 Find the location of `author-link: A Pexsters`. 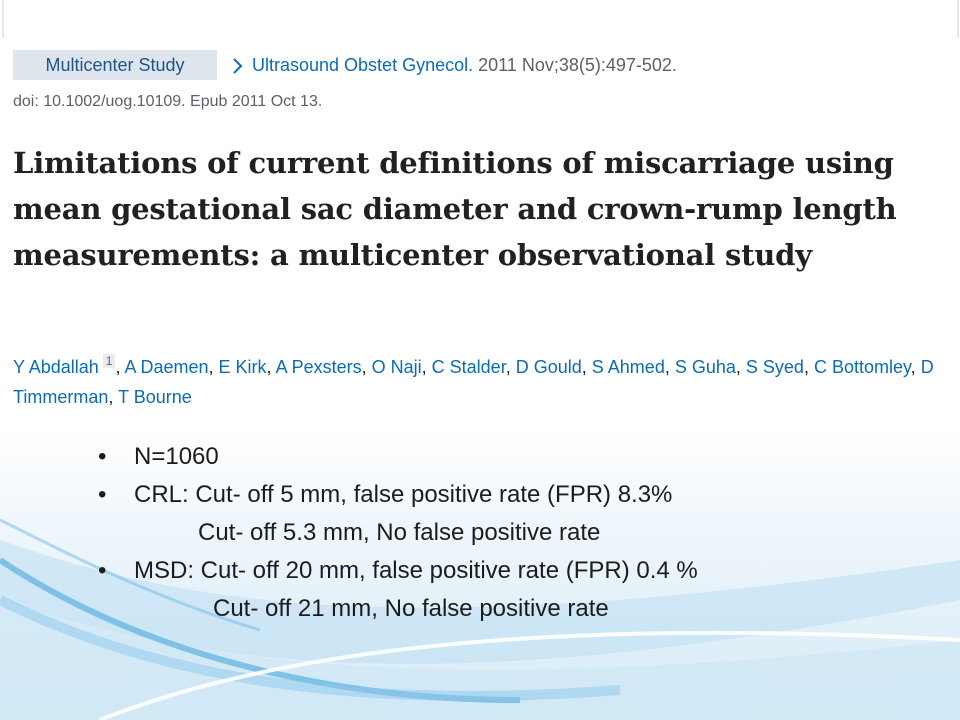

author-link: A Pexsters is located at coordinates (318, 367).